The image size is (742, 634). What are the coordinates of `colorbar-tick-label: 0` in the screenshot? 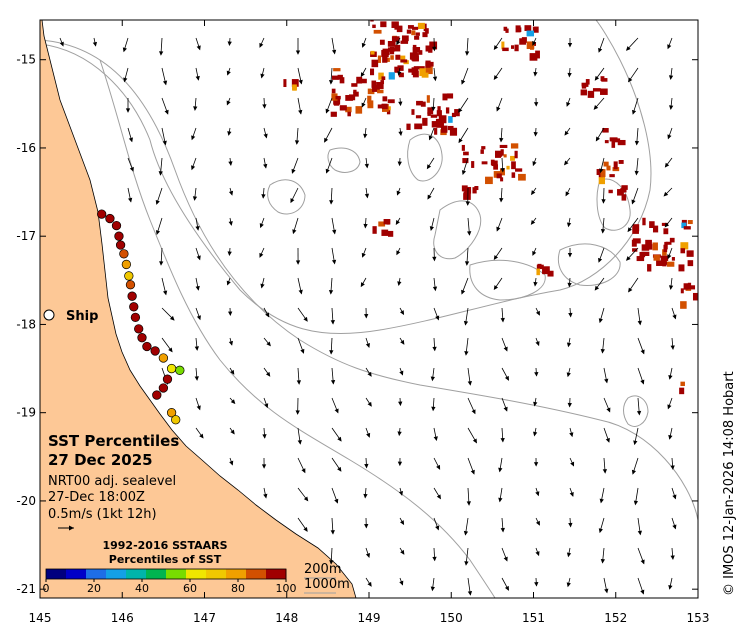 It's located at (46, 588).